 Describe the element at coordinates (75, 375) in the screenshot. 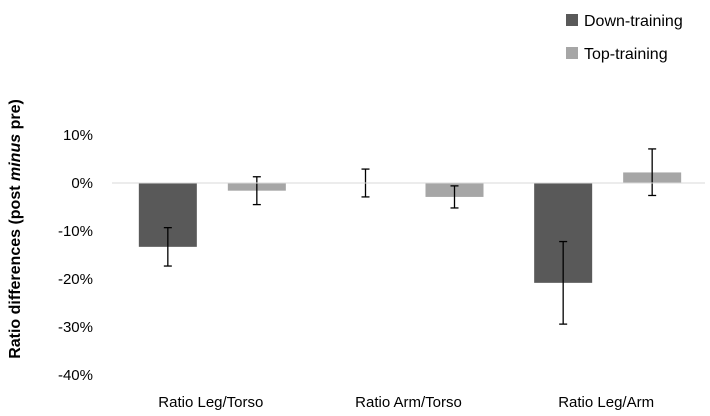

I see `y-tick-label: -40%` at that location.